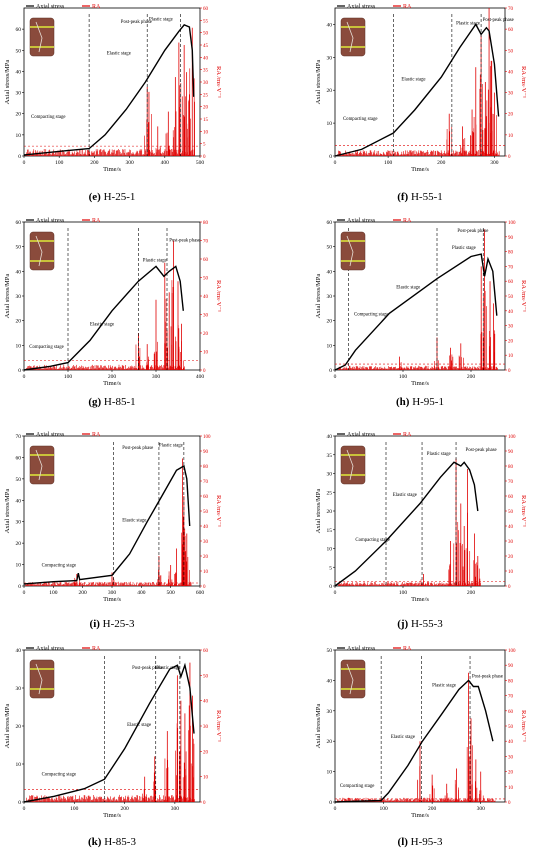 This screenshot has width=550, height=849. I want to click on y2-tick-label: 100, so click(207, 437).